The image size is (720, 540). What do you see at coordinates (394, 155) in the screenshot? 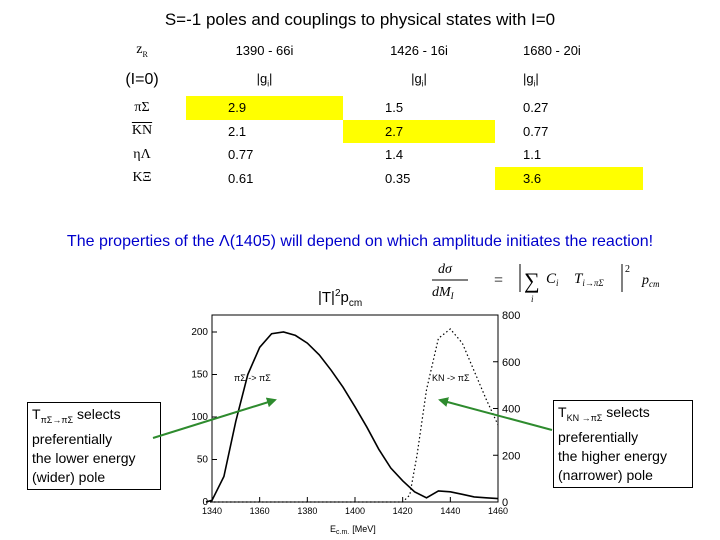
I see `coupling-value: 1.4` at bounding box center [394, 155].